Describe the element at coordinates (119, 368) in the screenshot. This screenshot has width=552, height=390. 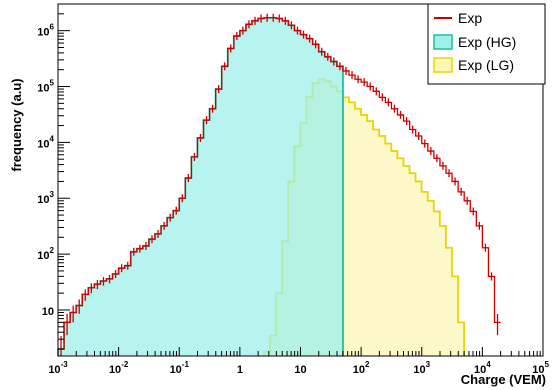
I see `x-tick-label: 10⁻²` at that location.